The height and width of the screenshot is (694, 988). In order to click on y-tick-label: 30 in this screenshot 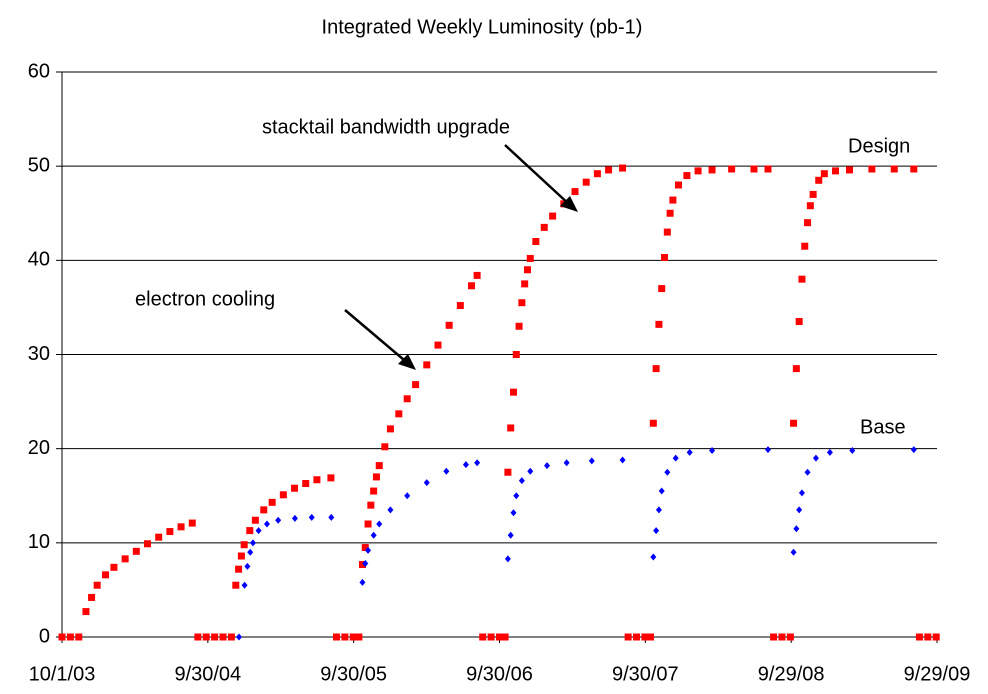, I will do `click(39, 354)`.